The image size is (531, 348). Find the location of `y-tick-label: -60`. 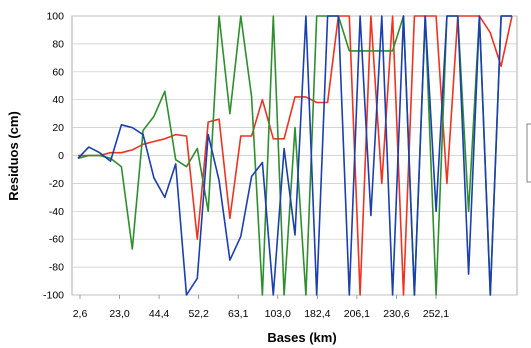

y-tick-label: -60 is located at coordinates (56, 240).